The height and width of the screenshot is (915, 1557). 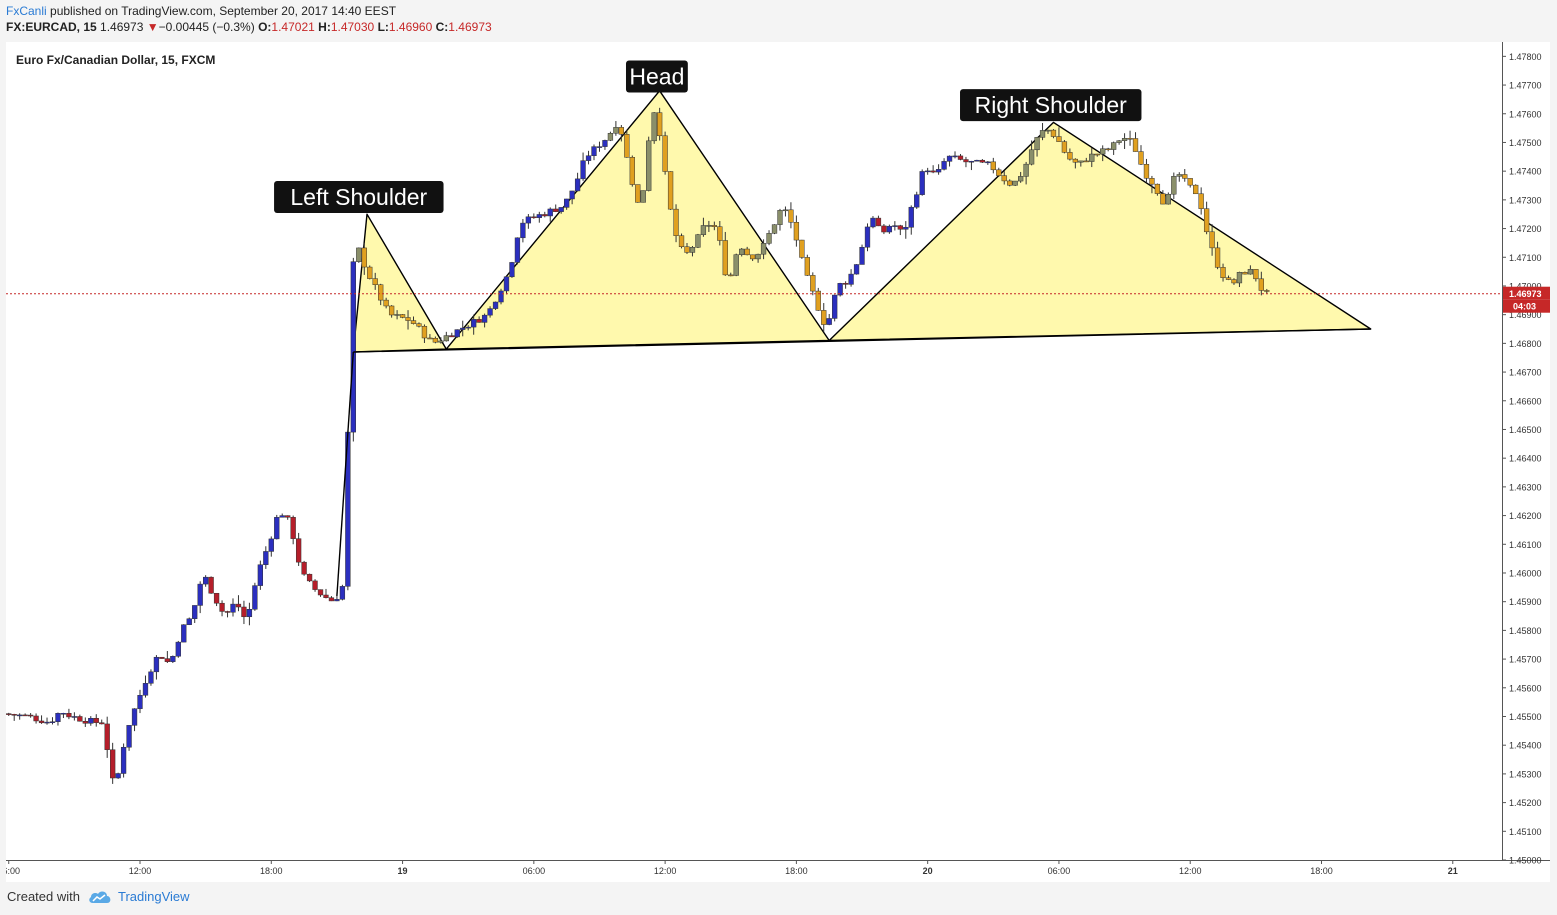 What do you see at coordinates (1525, 200) in the screenshot?
I see `y-tick-label: 1.47300` at bounding box center [1525, 200].